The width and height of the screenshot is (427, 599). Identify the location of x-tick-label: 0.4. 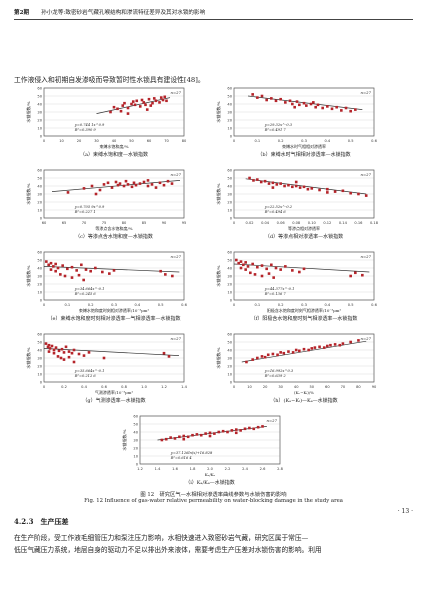
(137, 305).